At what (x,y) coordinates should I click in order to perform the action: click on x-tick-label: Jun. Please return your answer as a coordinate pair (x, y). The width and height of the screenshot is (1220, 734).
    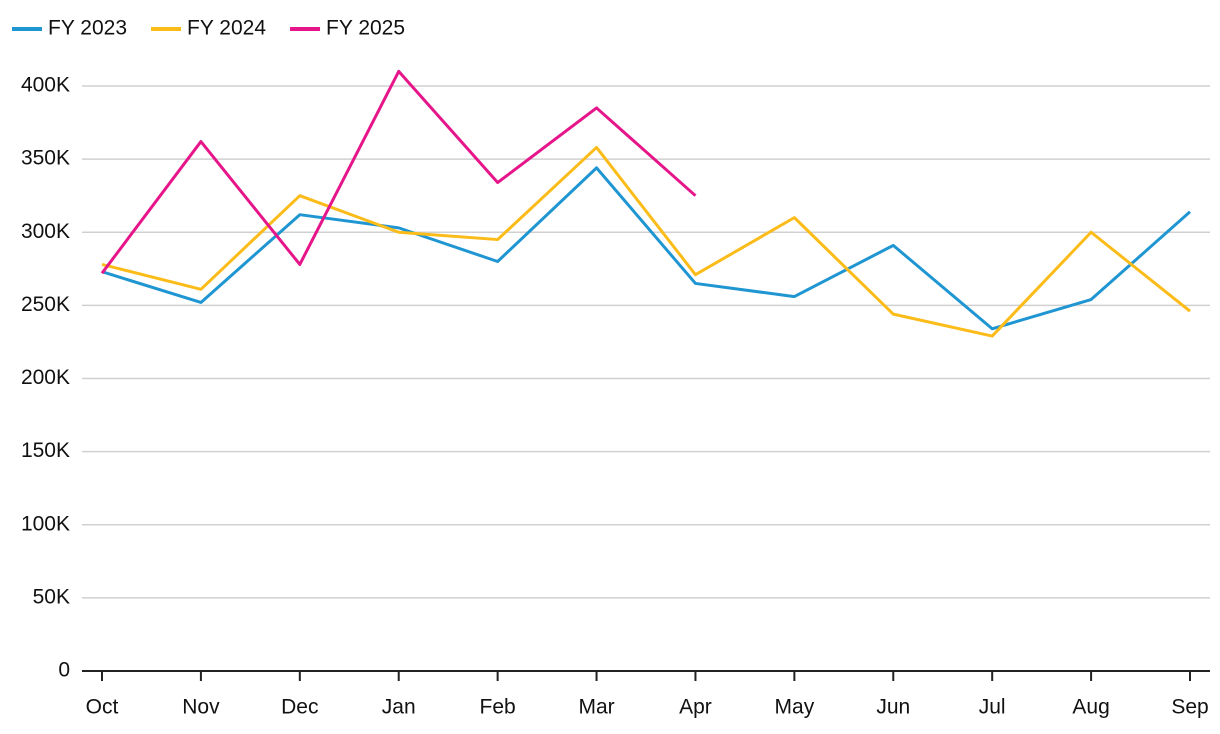
    Looking at the image, I should click on (893, 707).